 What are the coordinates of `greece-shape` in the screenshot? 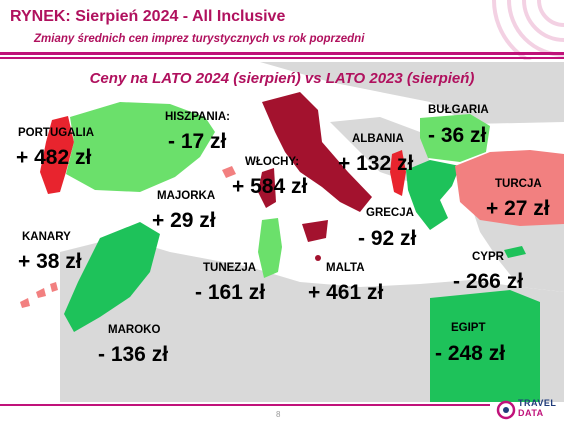 It's located at (433, 195).